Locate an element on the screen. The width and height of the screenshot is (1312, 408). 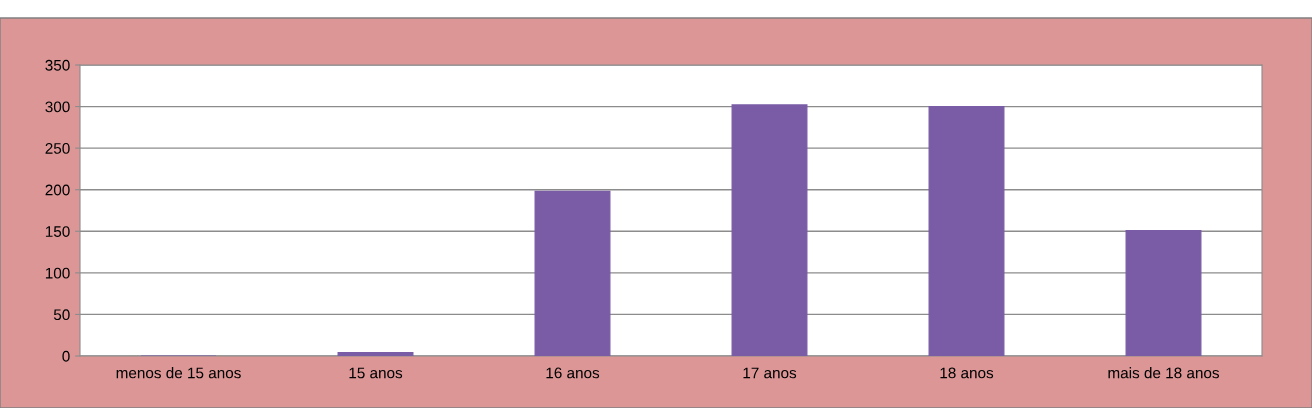
x-tick-label: 17 anos is located at coordinates (770, 373).